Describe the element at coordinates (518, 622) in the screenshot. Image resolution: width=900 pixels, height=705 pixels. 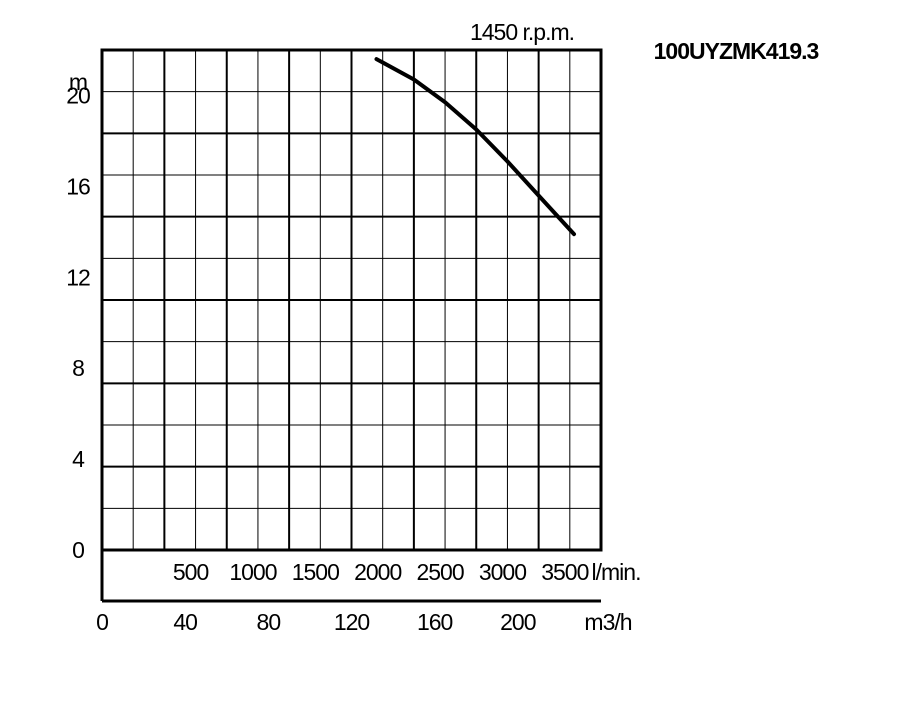
I see `x-tick-label: 200` at that location.